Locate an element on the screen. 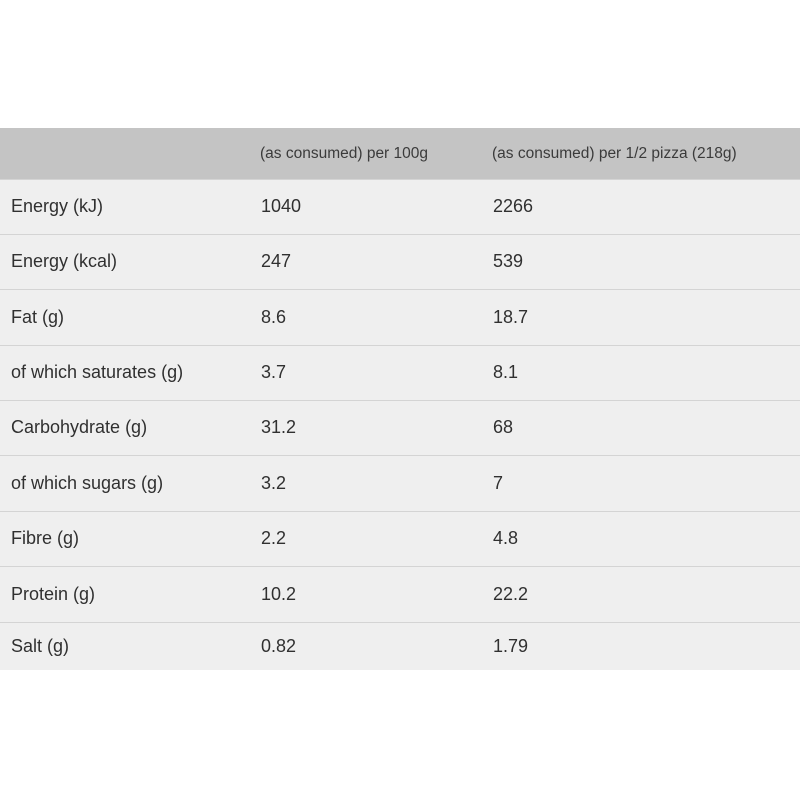 The height and width of the screenshot is (800, 800). value-per-half-pizza: 7 is located at coordinates (498, 482).